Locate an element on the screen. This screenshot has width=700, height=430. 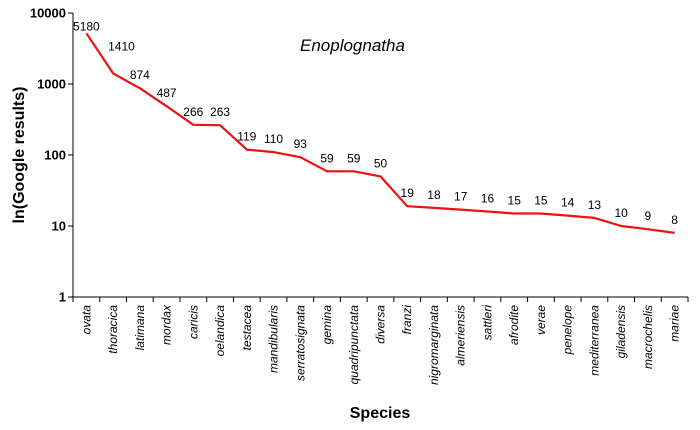
x-tick-label: mediterranea is located at coordinates (594, 340).